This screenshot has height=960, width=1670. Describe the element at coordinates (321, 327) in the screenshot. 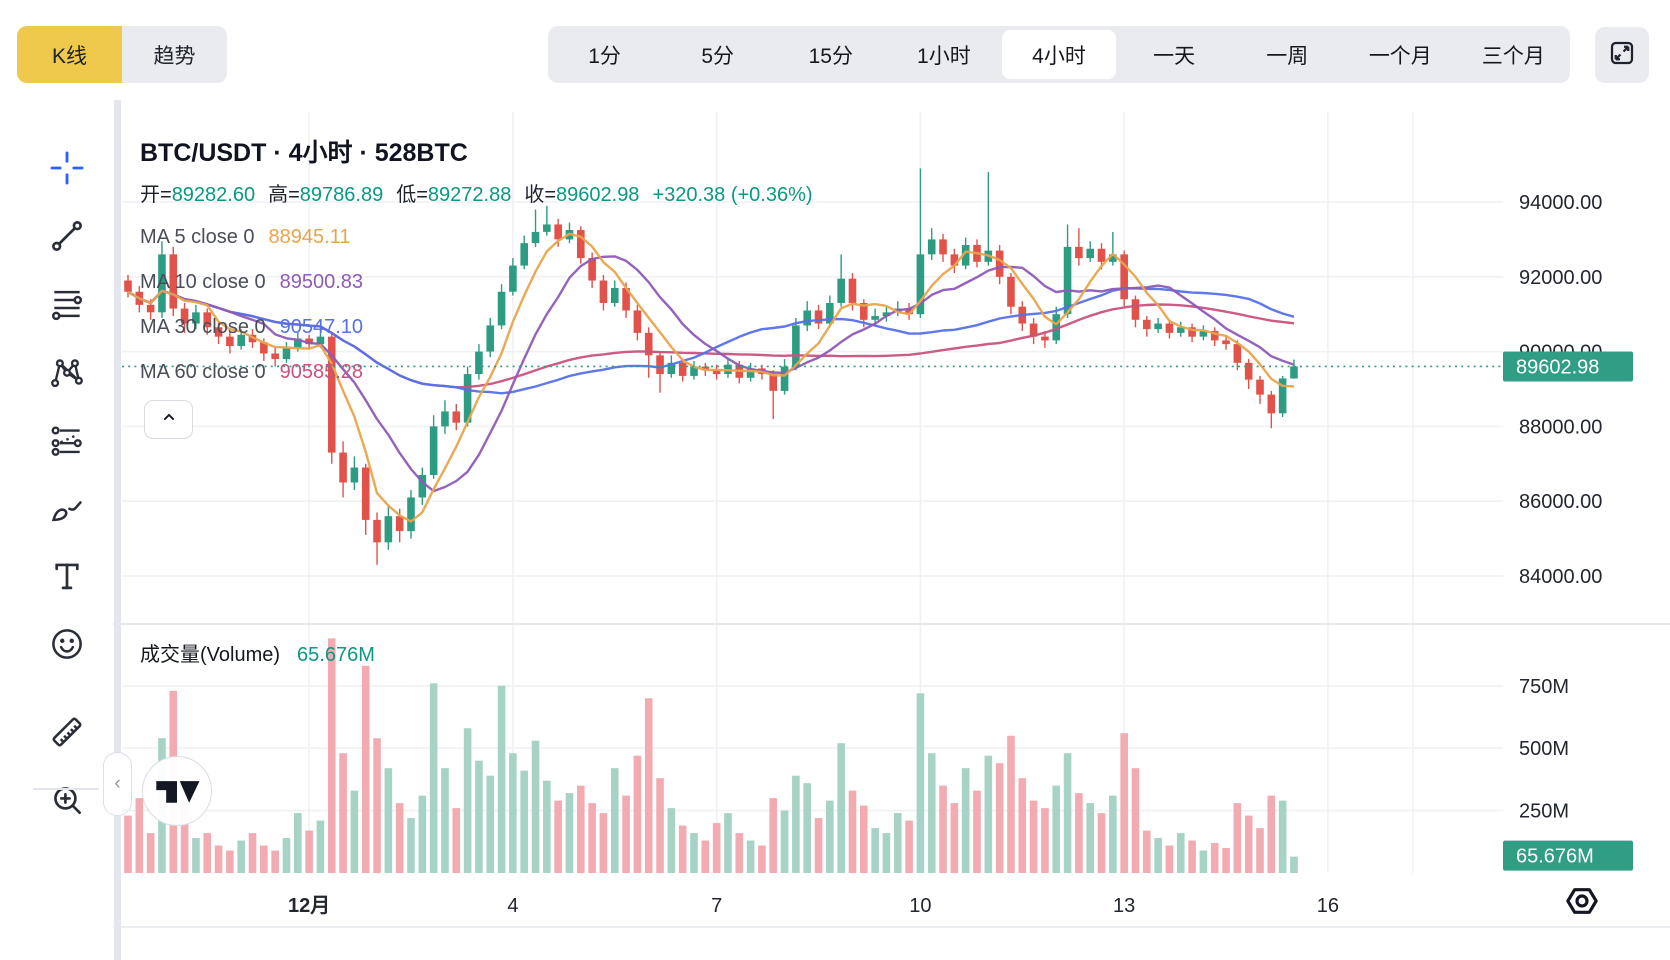

I see `ma-value: 90547.10` at that location.